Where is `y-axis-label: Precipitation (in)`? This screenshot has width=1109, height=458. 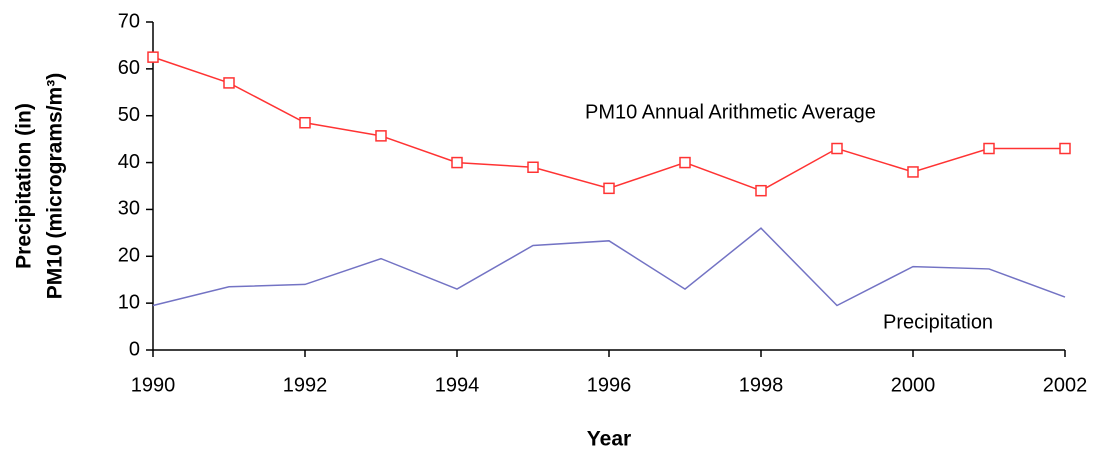 y-axis-label: Precipitation (in) is located at coordinates (24, 186).